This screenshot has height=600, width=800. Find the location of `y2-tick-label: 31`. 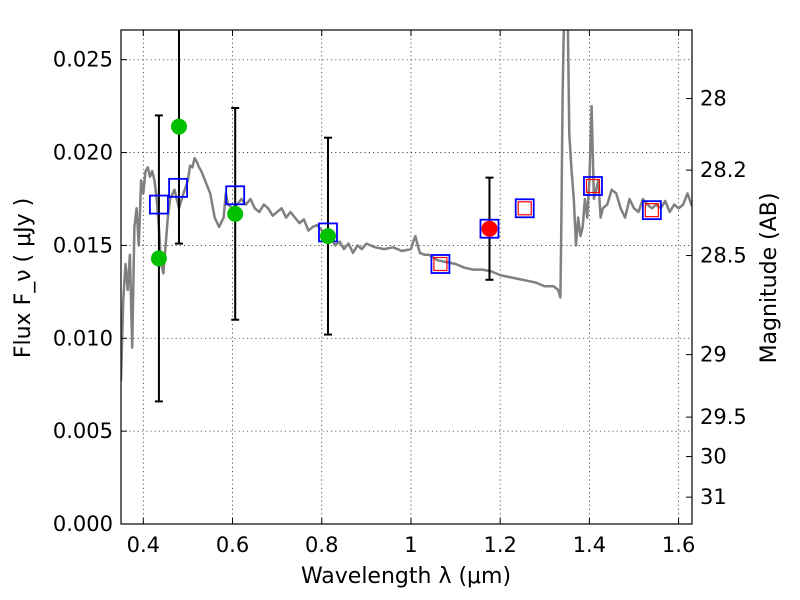

y2-tick-label: 31 is located at coordinates (713, 497).